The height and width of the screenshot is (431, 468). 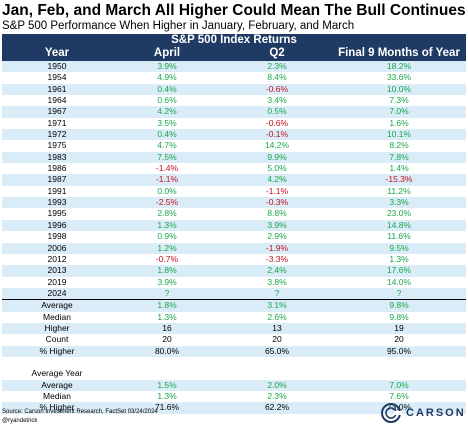 I want to click on april-cell: 1.8%, so click(x=167, y=270).